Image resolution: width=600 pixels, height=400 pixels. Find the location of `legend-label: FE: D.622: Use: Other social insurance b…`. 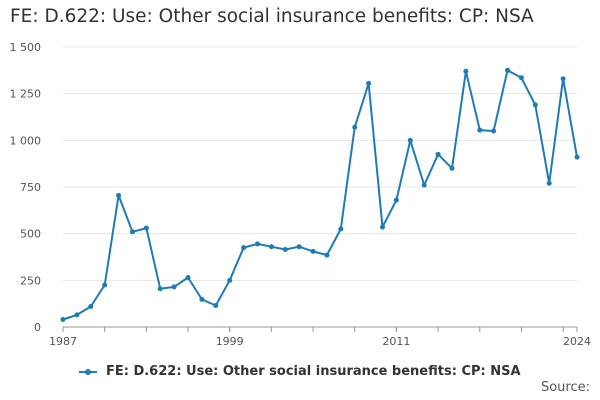

legend-label: FE: D.622: Use: Other social insurance b… is located at coordinates (313, 371).